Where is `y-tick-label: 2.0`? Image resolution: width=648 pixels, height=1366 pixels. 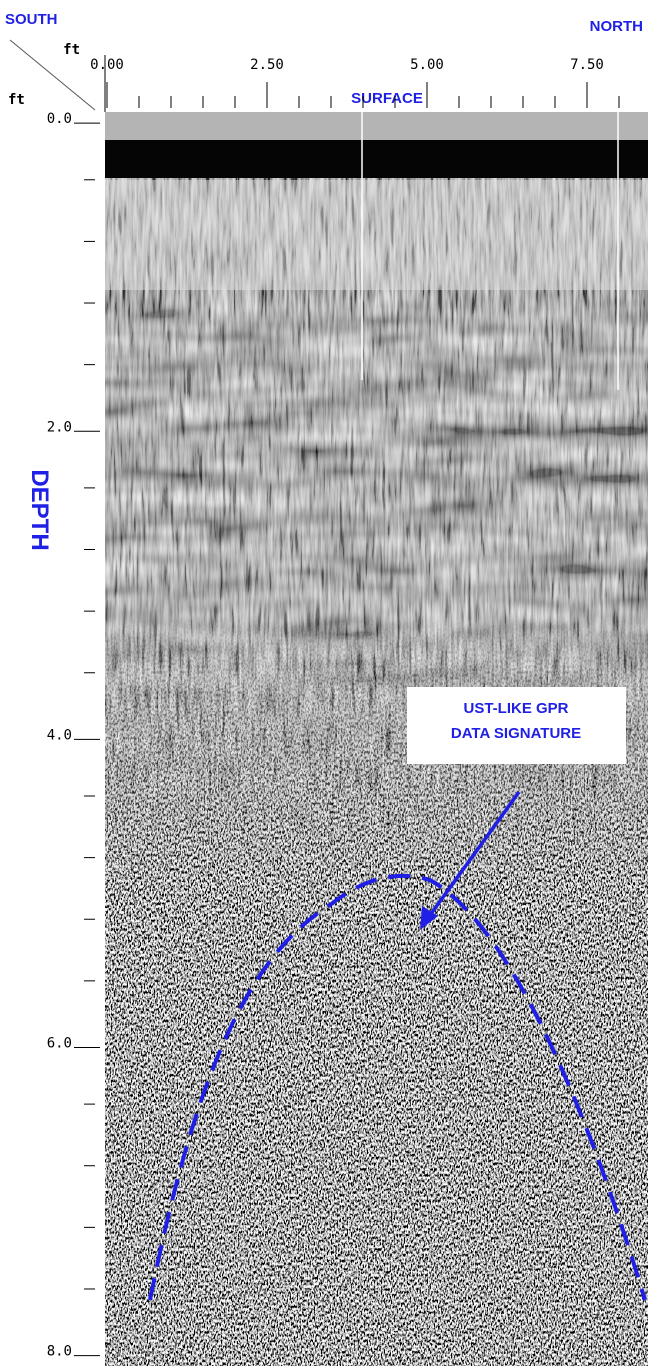
y-tick-label: 2.0 is located at coordinates (59, 427).